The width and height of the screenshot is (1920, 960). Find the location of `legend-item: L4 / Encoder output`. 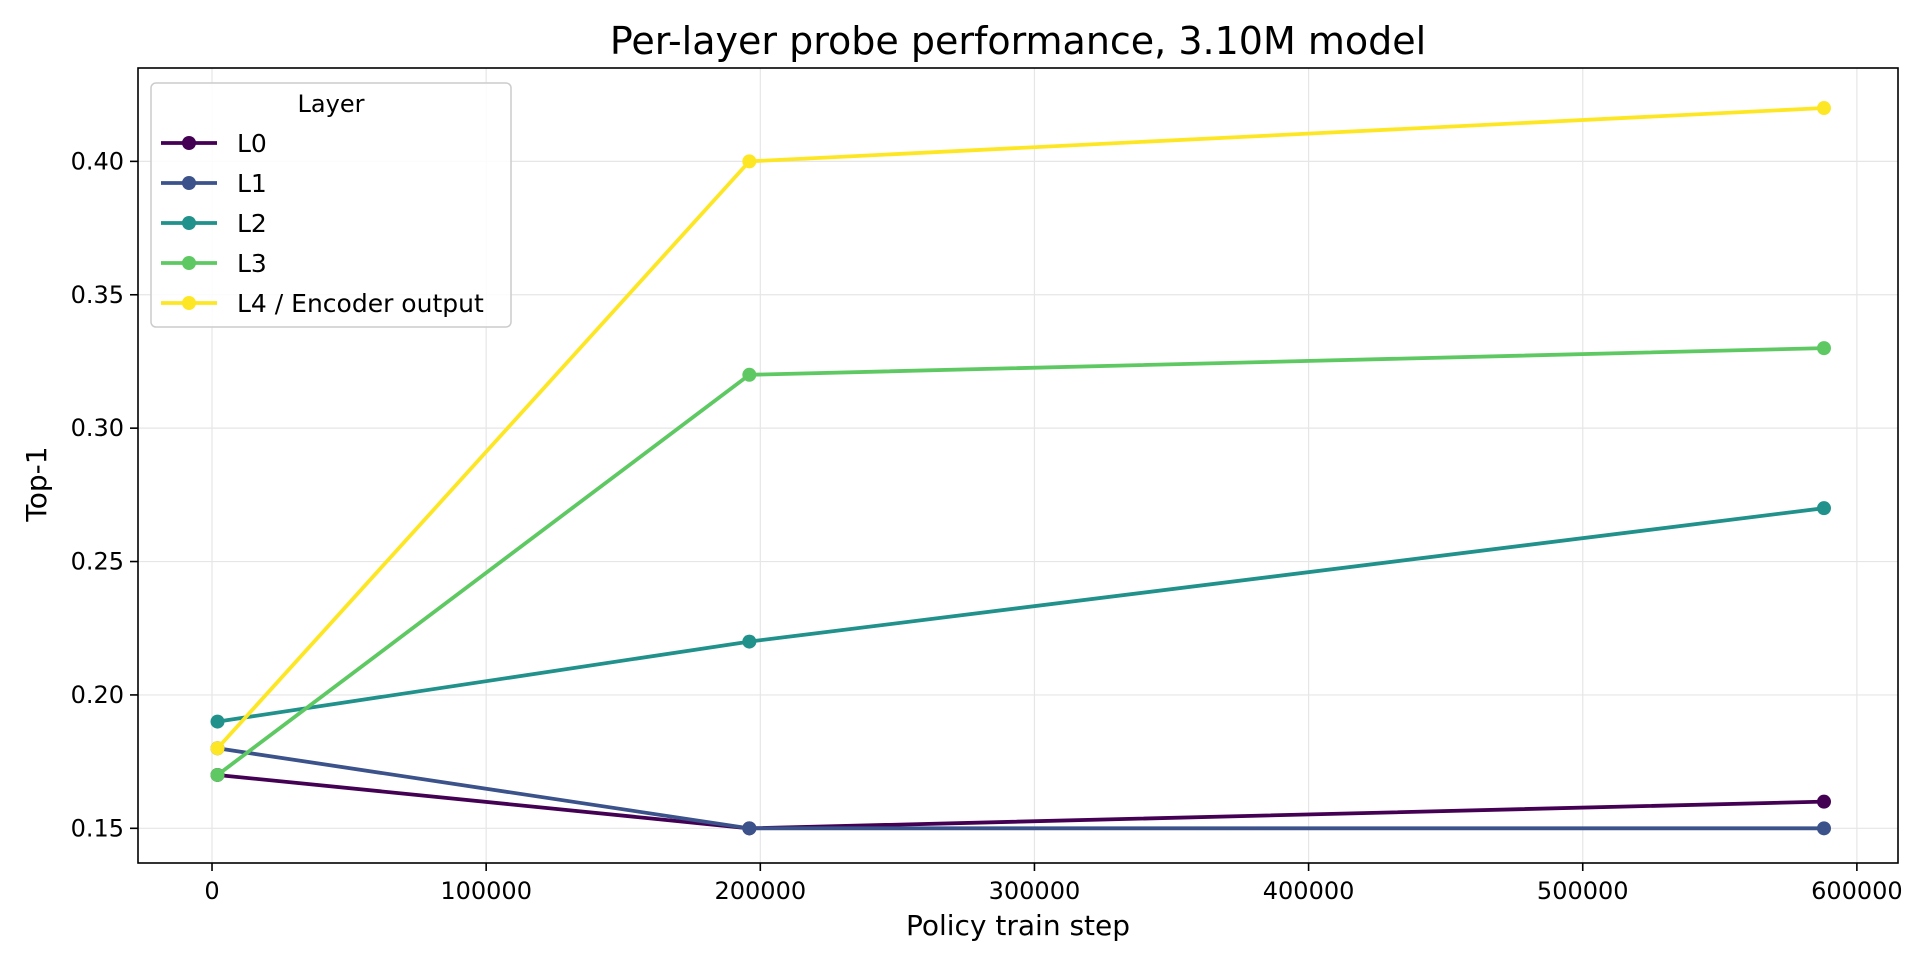

legend-item: L4 / Encoder output is located at coordinates (322, 303).